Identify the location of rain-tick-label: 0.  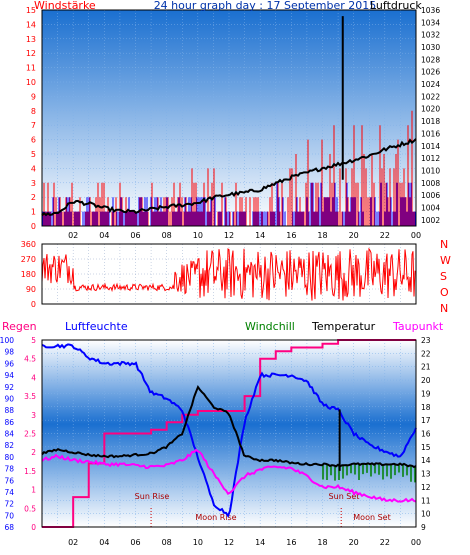
(33, 527).